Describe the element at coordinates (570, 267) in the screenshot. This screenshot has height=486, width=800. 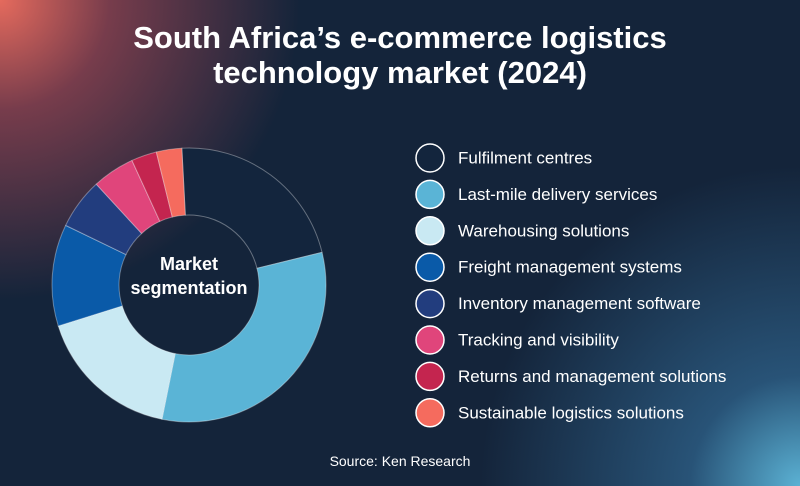
I see `legend-label: Freight management systems` at that location.